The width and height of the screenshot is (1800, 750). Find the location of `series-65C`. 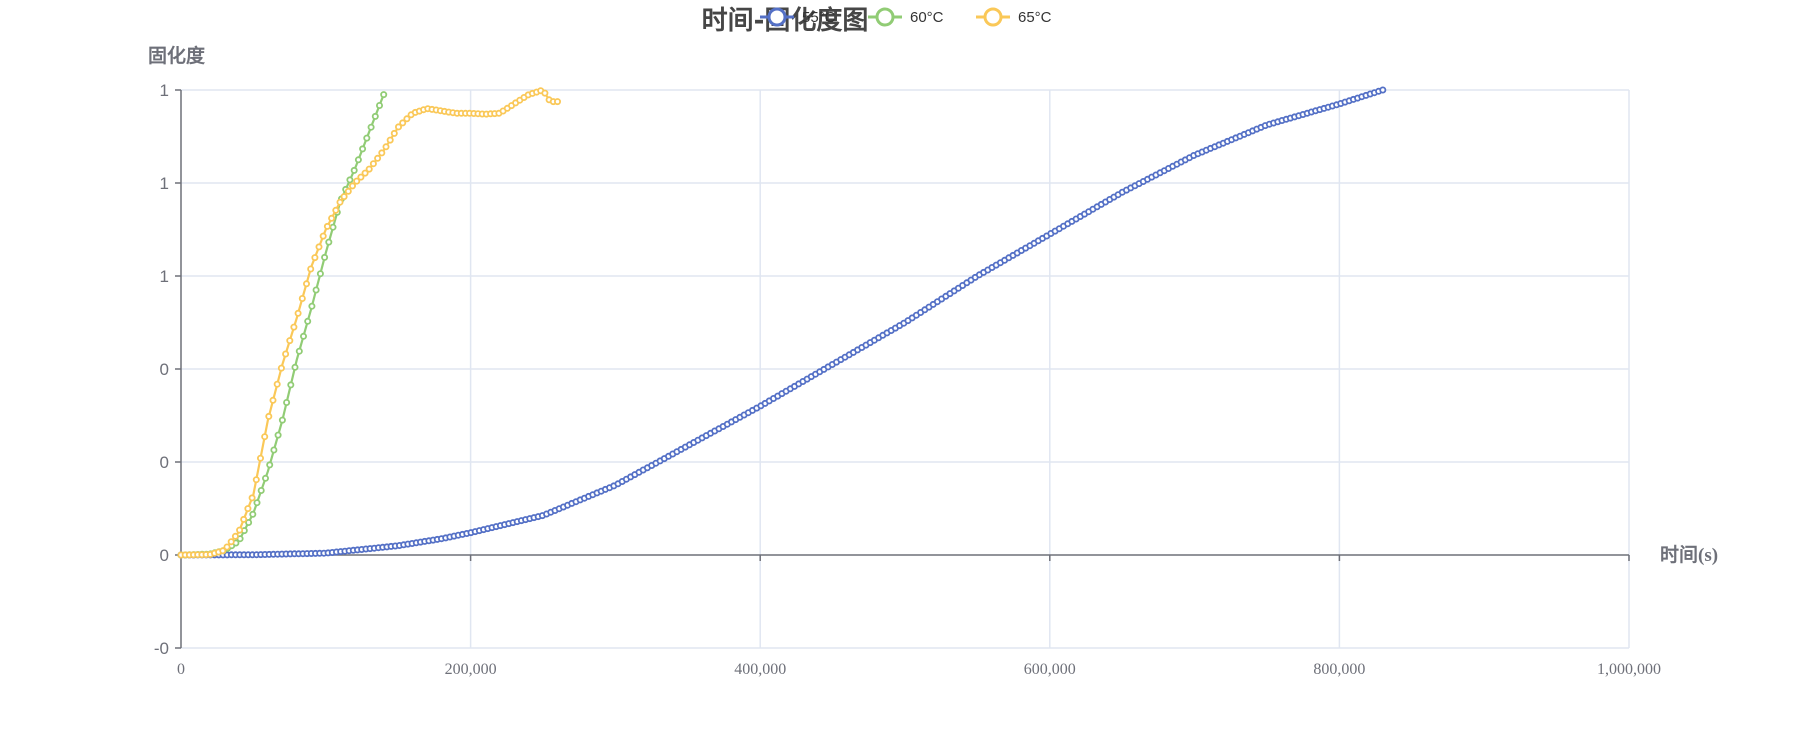

series-65C is located at coordinates (369, 323).